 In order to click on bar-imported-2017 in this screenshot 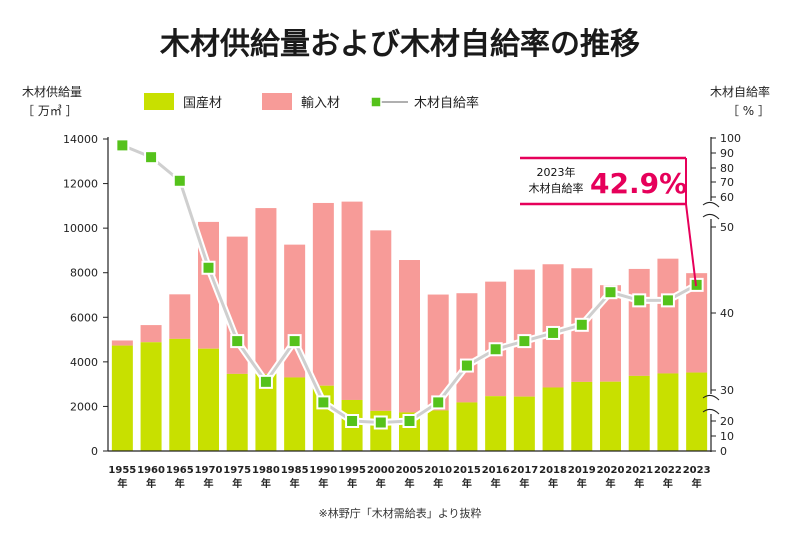, I will do `click(524, 333)`.